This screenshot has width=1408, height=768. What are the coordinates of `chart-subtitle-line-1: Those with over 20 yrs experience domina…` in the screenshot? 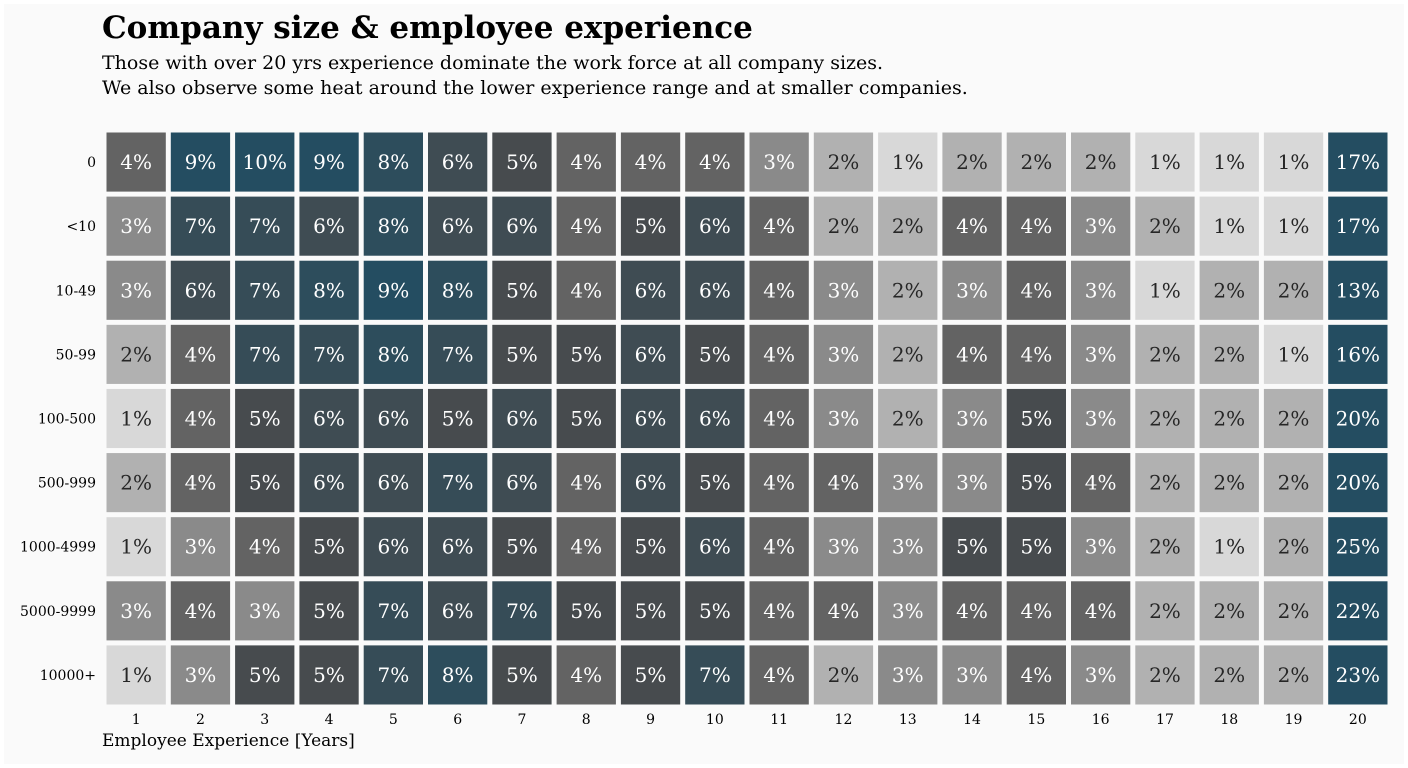 It's located at (493, 63).